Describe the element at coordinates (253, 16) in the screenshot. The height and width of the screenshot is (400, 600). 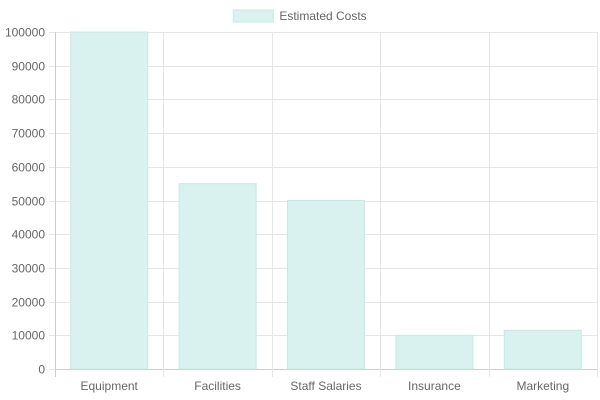
I see `legend-swatch` at that location.